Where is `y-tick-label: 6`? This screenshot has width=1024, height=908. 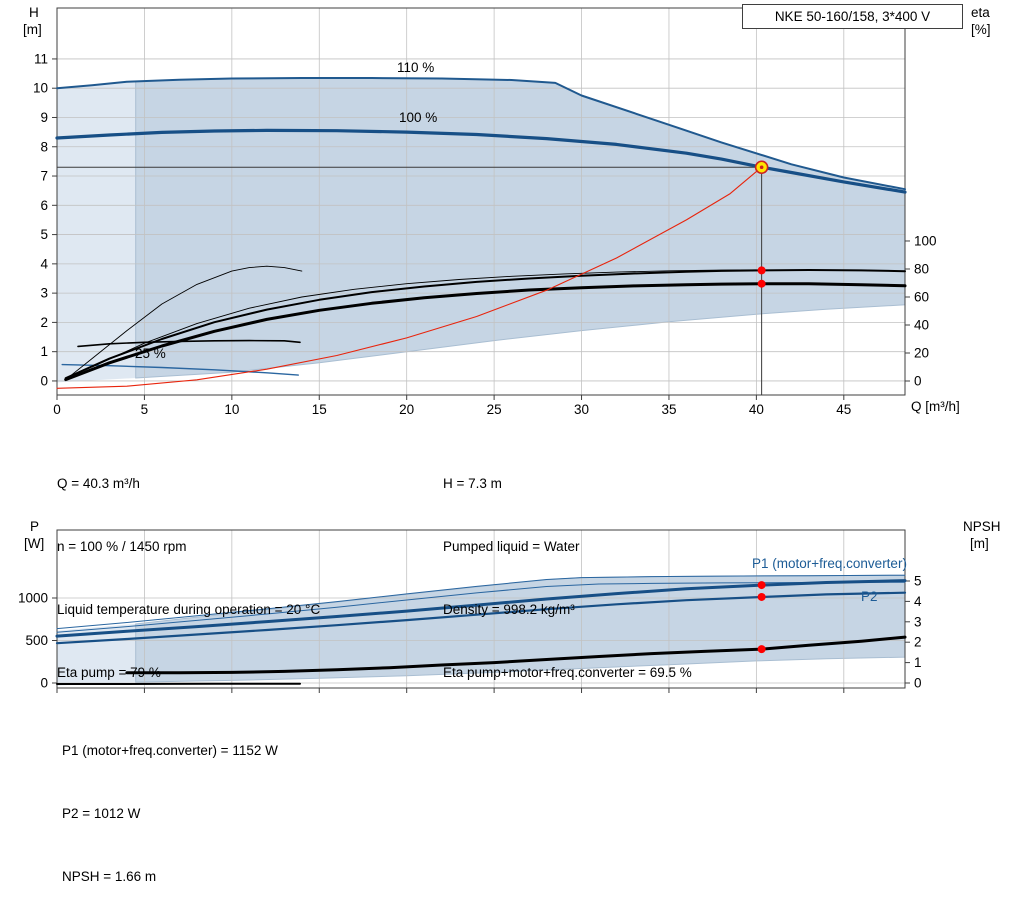
y-tick-label: 6 is located at coordinates (44, 205).